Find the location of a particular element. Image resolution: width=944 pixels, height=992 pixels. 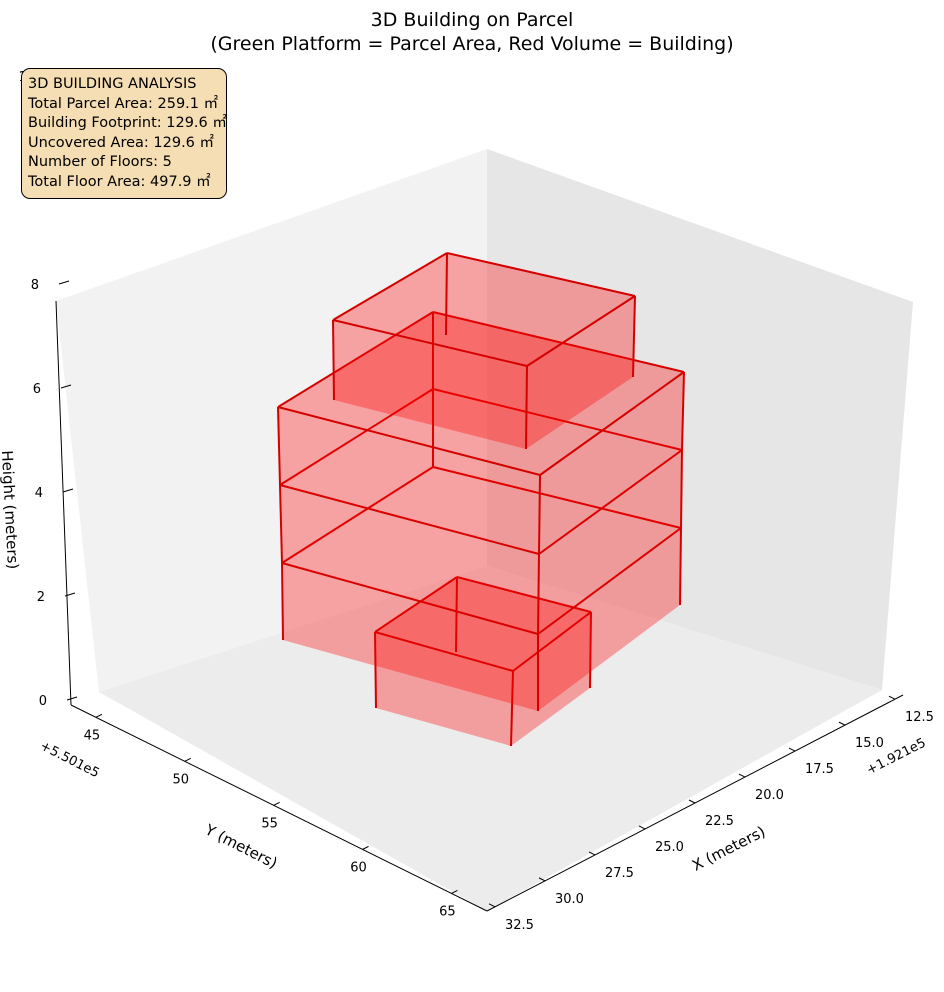

x-tick-label: 32.5 is located at coordinates (519, 925).